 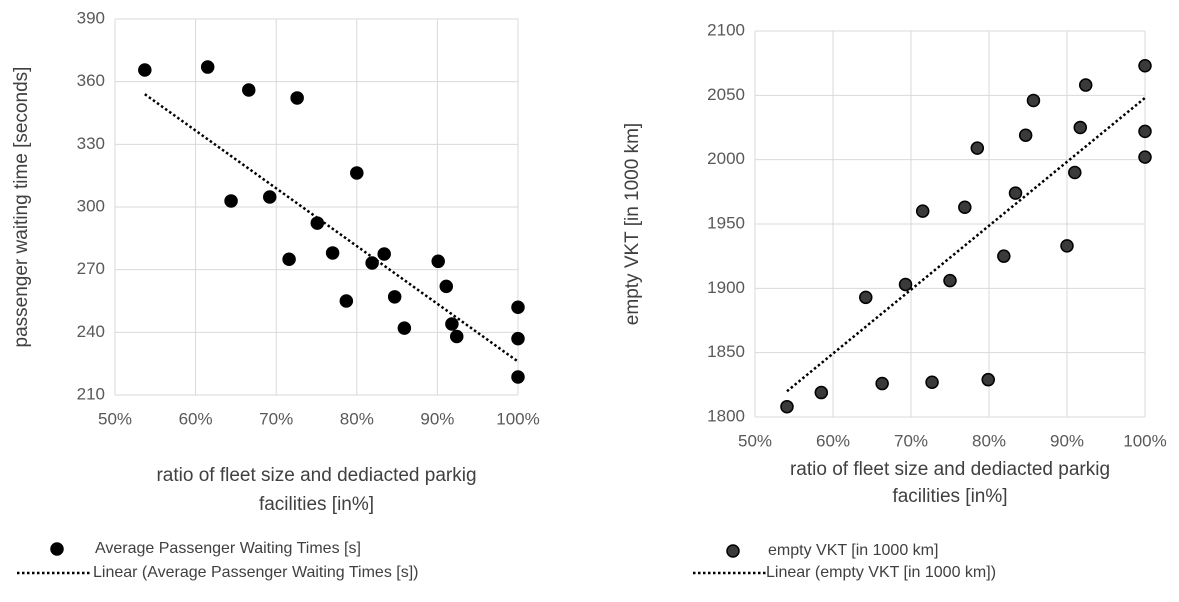 I want to click on trend-line, so click(x=331, y=228).